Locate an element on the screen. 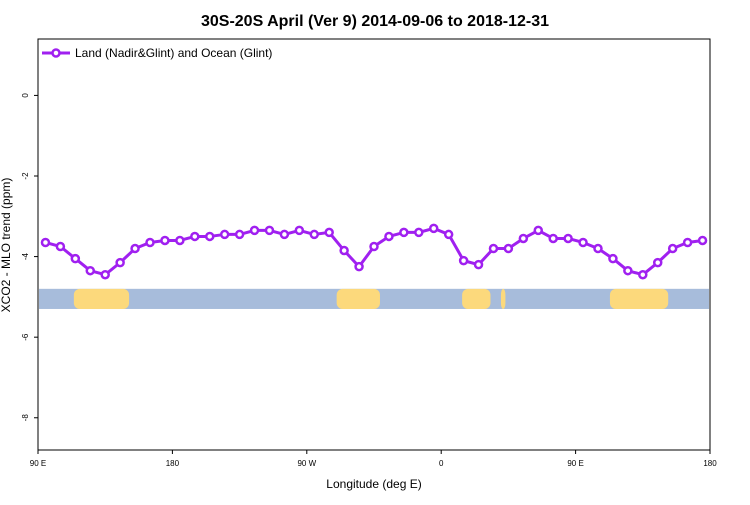 This screenshot has width=750, height=505. x-tick-label-0: 90 E is located at coordinates (38, 463).